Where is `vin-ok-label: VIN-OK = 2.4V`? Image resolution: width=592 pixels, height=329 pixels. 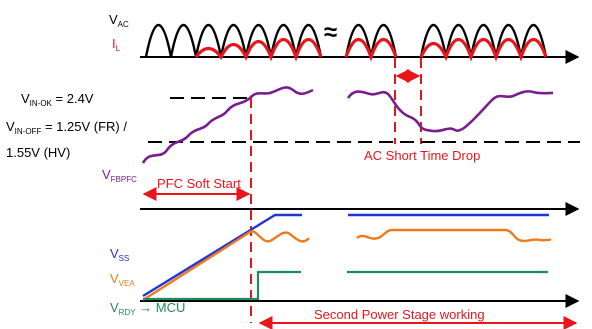
vin-ok-label: VIN-OK = 2.4V is located at coordinates (57, 99).